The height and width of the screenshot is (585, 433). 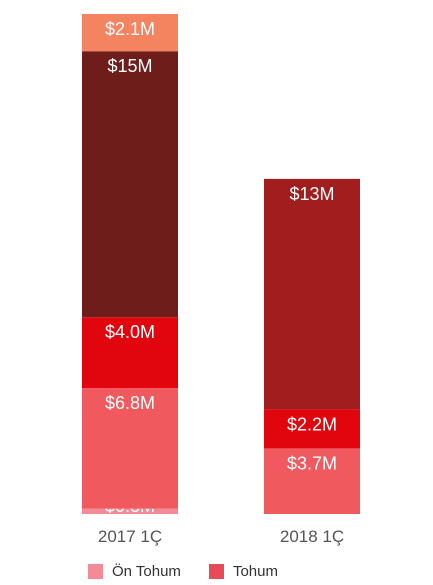 I want to click on bar-data-label-s1-0: $6.8M, so click(x=130, y=403).